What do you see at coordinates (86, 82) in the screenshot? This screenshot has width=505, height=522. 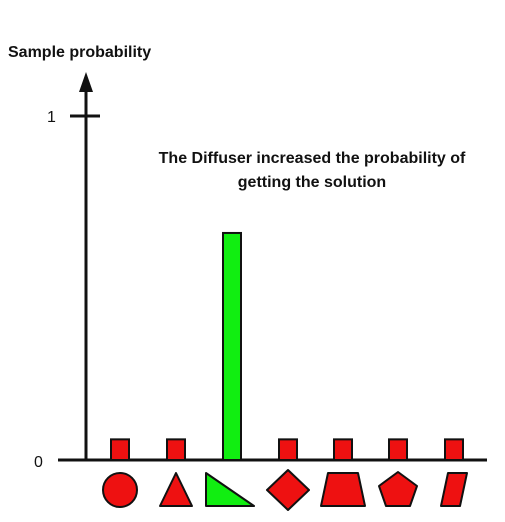 I see `y-axis-arrowhead` at bounding box center [86, 82].